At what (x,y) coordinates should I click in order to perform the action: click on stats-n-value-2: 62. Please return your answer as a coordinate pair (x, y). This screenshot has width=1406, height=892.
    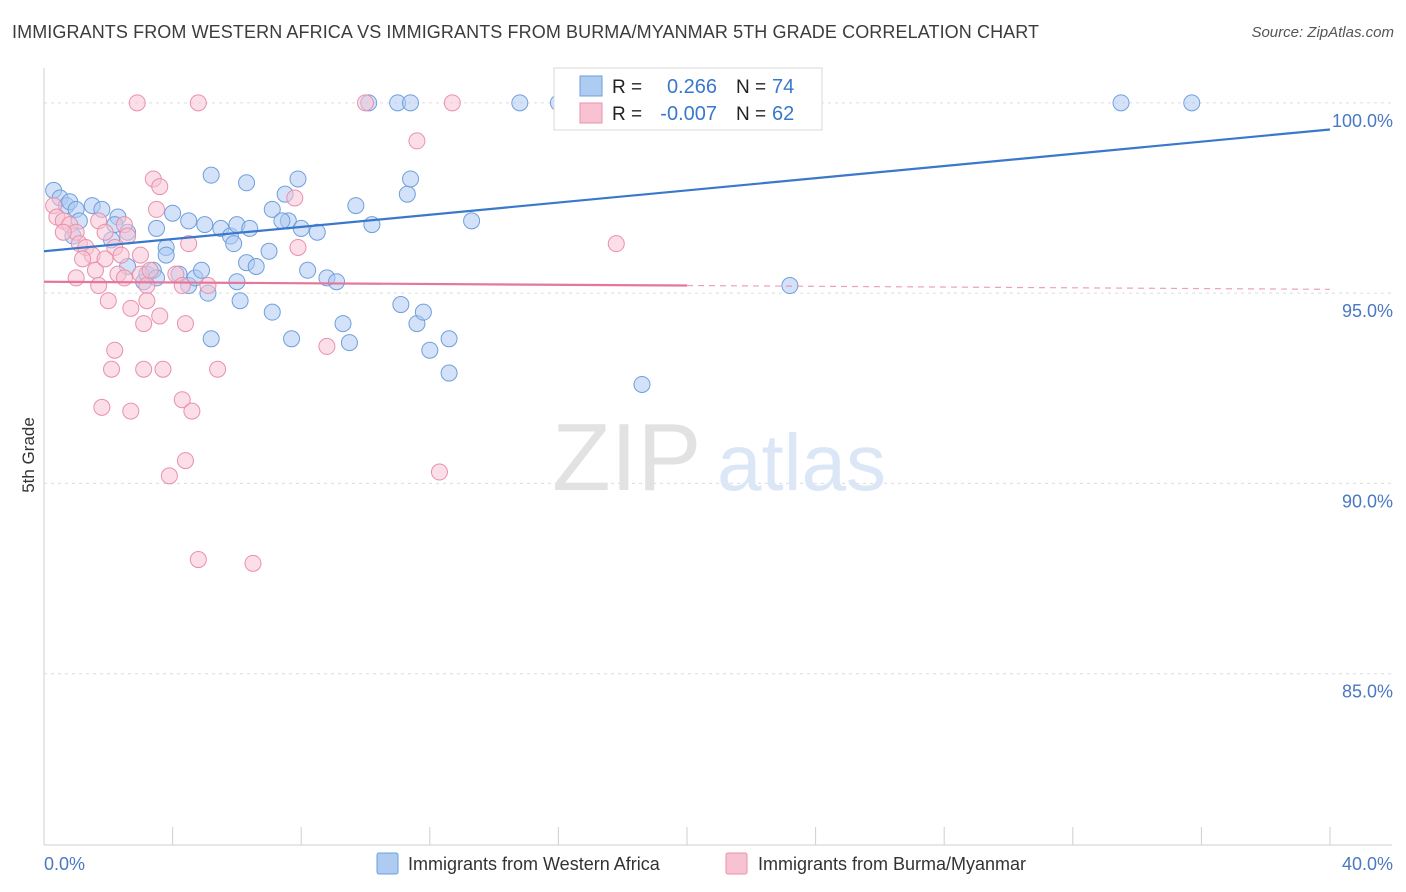
    Looking at the image, I should click on (783, 114).